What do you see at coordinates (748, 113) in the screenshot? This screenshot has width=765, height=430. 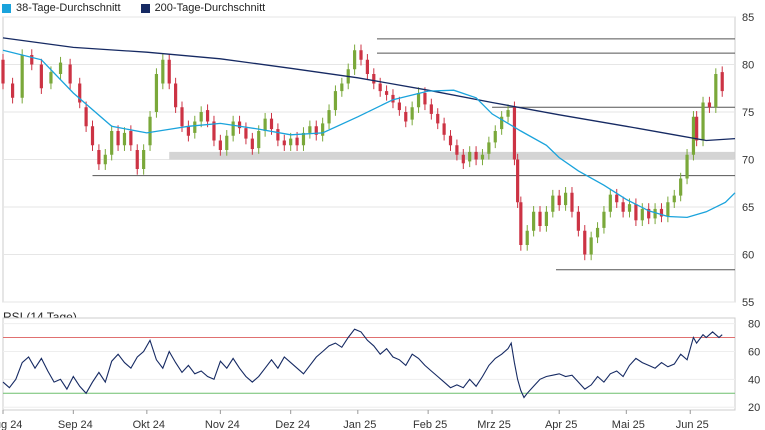 I see `price-tick-label: 75` at bounding box center [748, 113].